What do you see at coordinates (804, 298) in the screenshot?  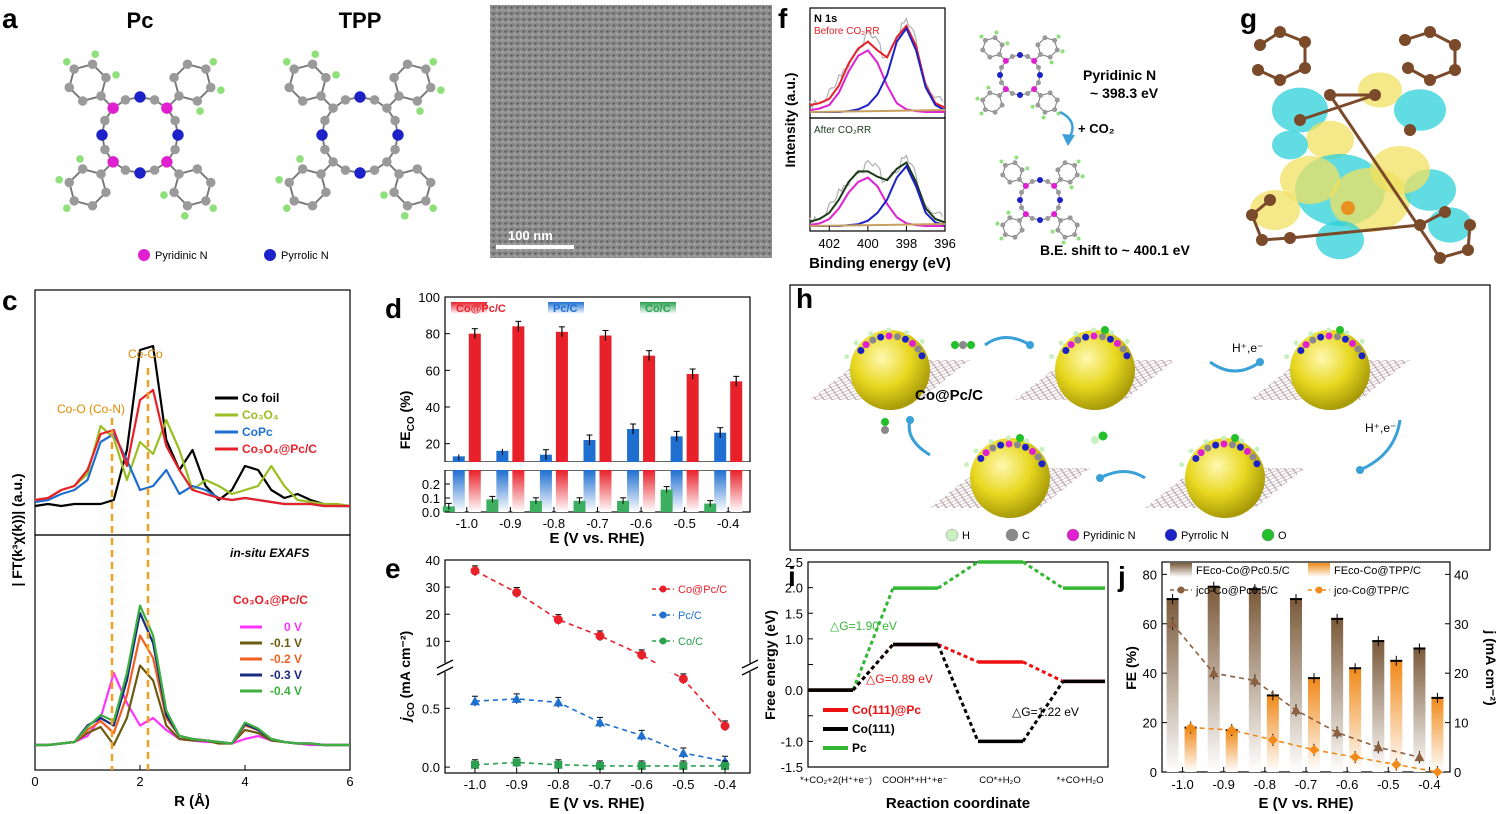 I see `panel-letter-h: h` at bounding box center [804, 298].